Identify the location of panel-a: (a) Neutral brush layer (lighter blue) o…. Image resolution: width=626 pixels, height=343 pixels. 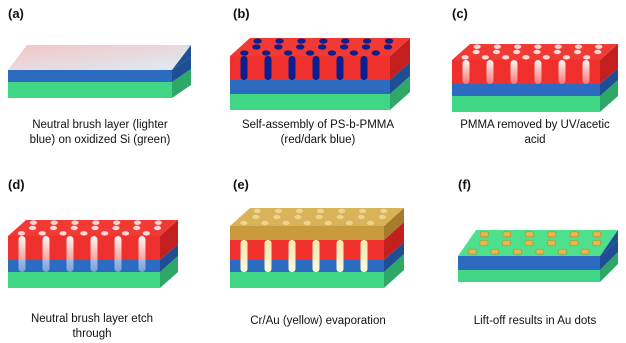
(99, 76).